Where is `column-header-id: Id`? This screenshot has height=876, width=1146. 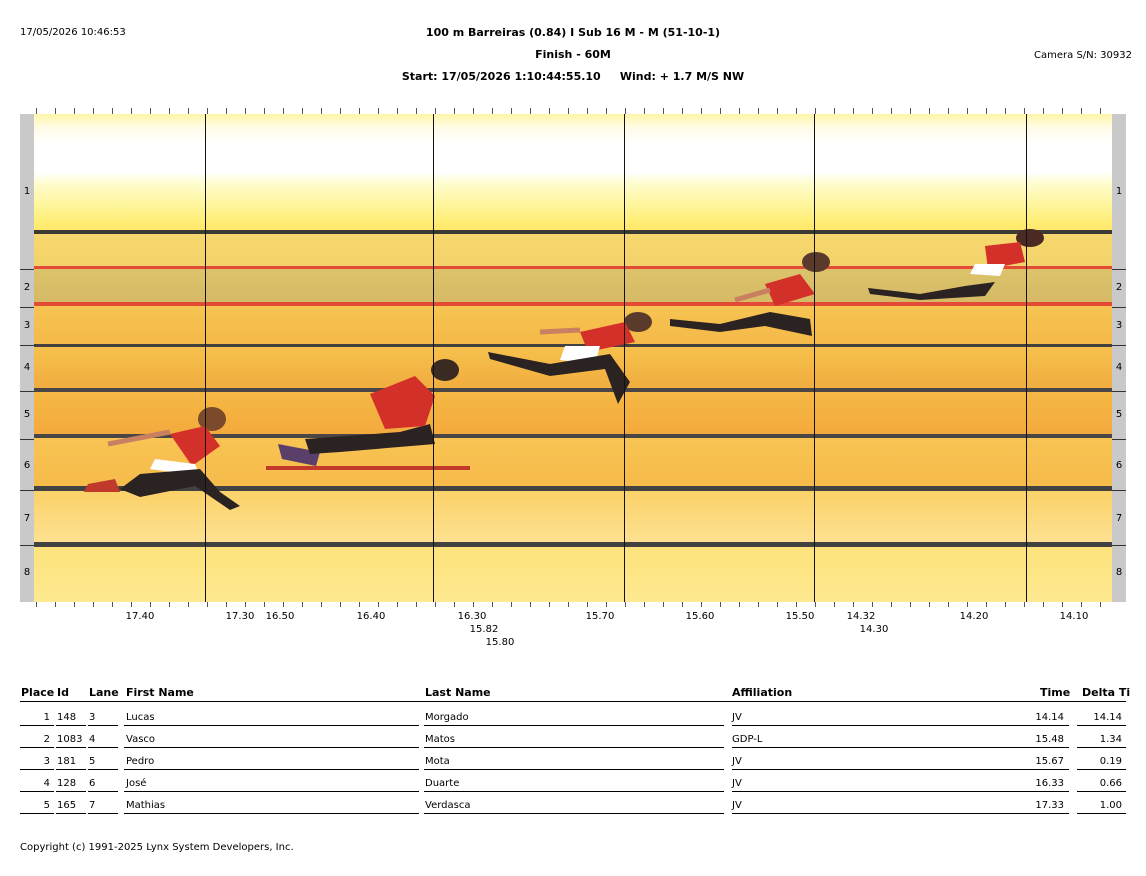 column-header-id: Id is located at coordinates (63, 692).